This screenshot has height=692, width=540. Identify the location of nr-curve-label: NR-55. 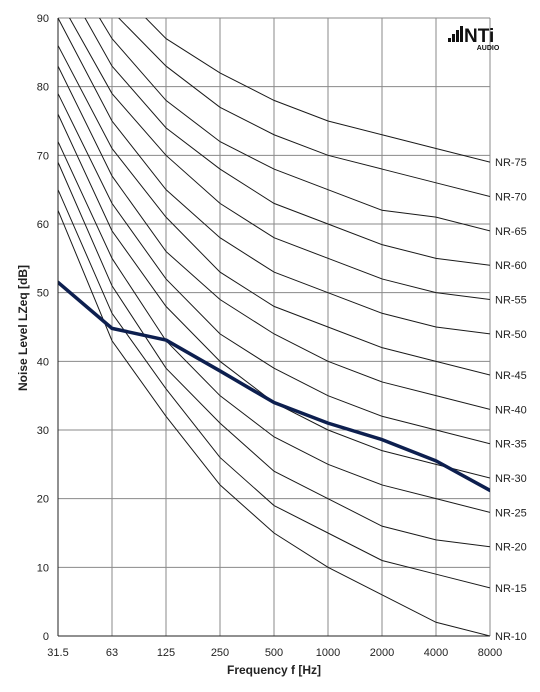
(511, 301).